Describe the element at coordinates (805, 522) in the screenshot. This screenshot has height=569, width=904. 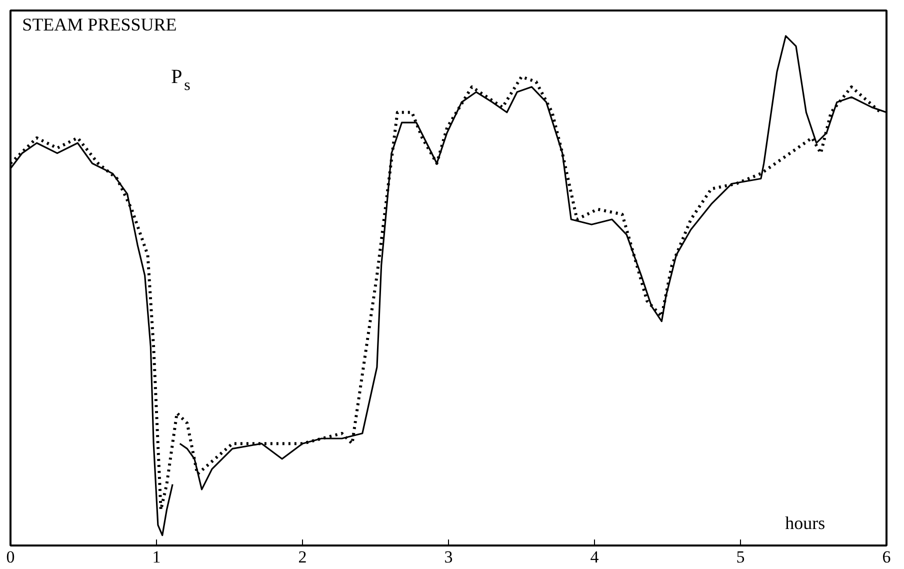
I see `x-axis-title: hours` at that location.